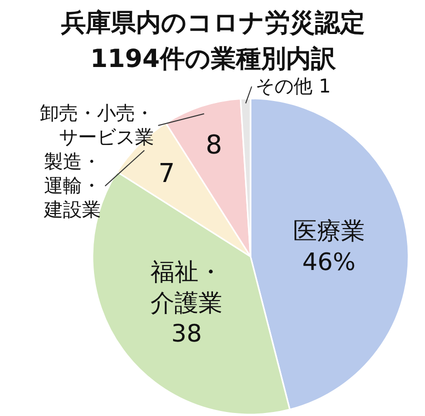 The width and height of the screenshot is (425, 416). What do you see at coordinates (214, 145) in the screenshot?
I see `data-label: 8` at bounding box center [214, 145].